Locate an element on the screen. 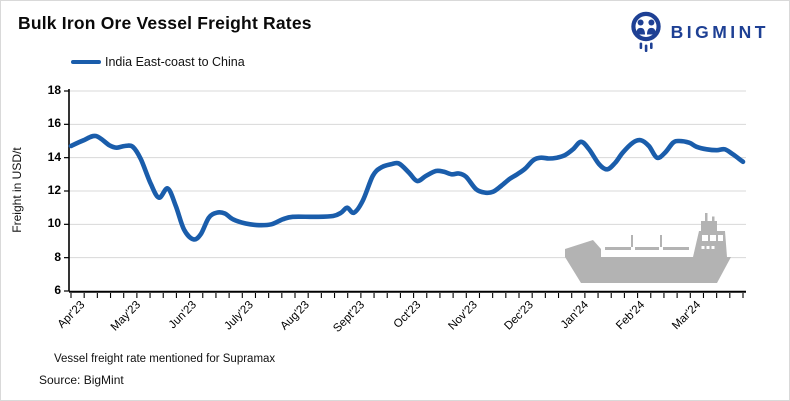 This screenshot has width=790, height=401. y-tick-label: 18 is located at coordinates (54, 90).